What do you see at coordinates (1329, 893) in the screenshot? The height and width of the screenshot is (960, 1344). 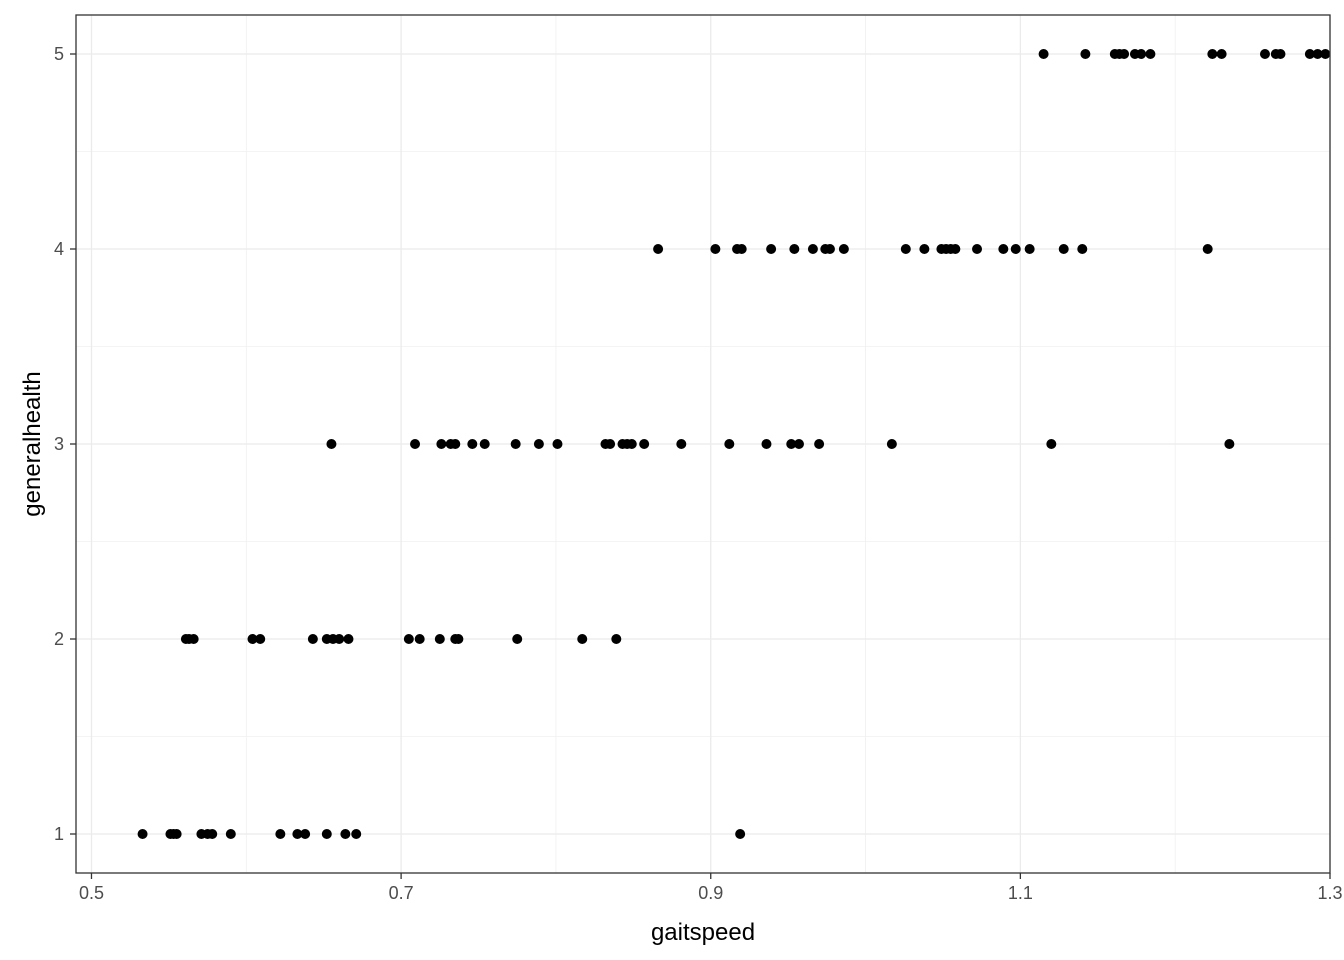 I see `x-tick-label: 1.3` at bounding box center [1329, 893].